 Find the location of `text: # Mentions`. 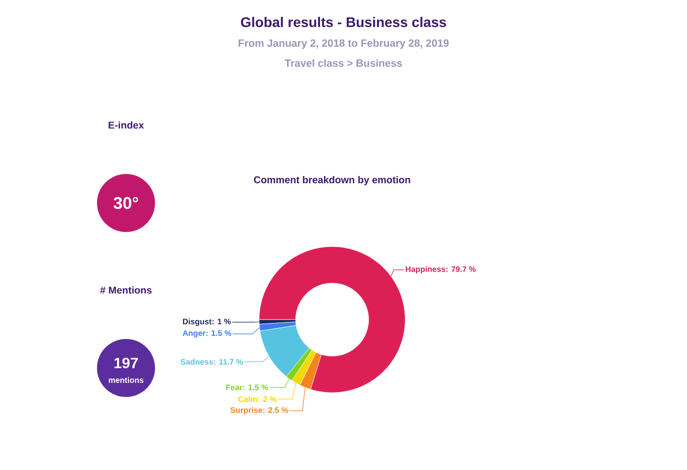

text: # Mentions is located at coordinates (126, 290).